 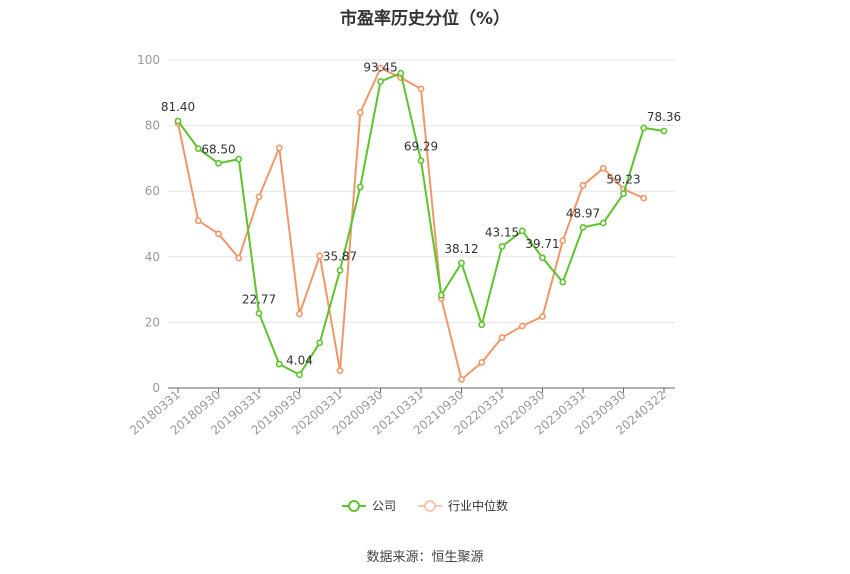 What do you see at coordinates (461, 249) in the screenshot?
I see `data-label: 38.12` at bounding box center [461, 249].